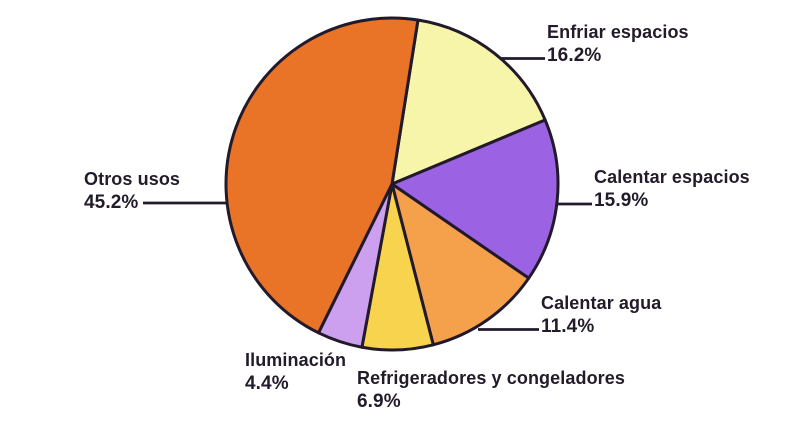  What do you see at coordinates (111, 202) in the screenshot?
I see `slice-percentage: 45.2%` at bounding box center [111, 202].